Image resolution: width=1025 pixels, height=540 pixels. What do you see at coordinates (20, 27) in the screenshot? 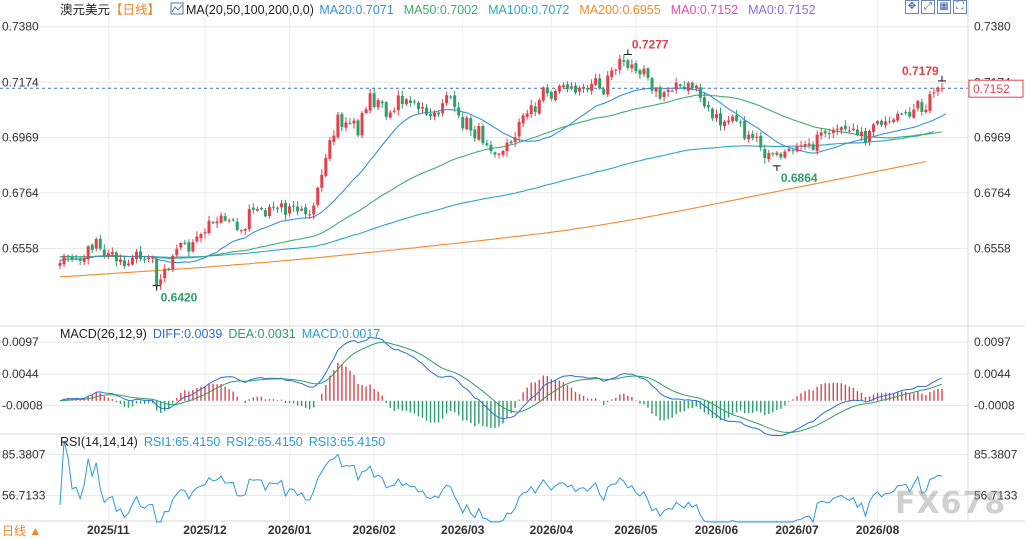
I see `price-tick-left-0: 0.7380` at bounding box center [20, 27].